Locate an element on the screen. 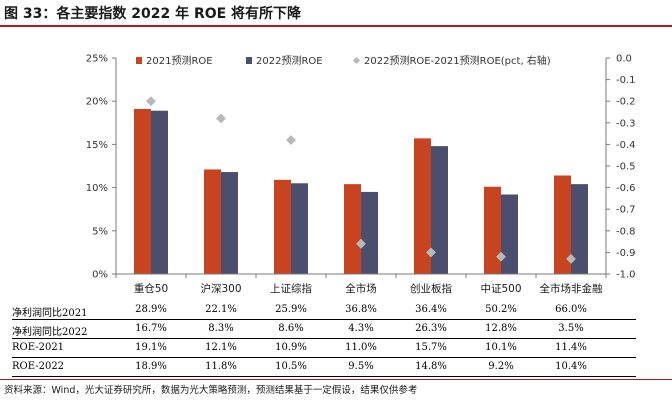 This screenshot has width=672, height=402. left-axis: 0% 5% 10% 15% 20% 25% is located at coordinates (101, 167).